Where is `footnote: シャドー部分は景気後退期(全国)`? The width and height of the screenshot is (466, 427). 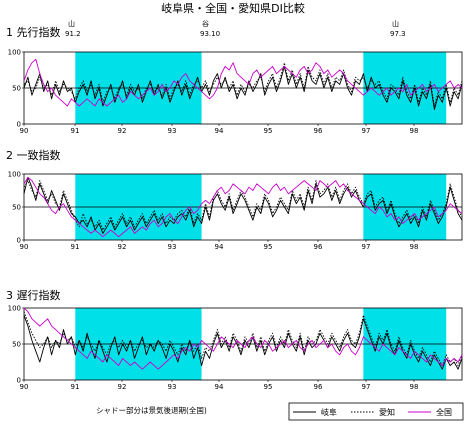
footnote: シャドー部分は景気後退期(全国) is located at coordinates (151, 410).